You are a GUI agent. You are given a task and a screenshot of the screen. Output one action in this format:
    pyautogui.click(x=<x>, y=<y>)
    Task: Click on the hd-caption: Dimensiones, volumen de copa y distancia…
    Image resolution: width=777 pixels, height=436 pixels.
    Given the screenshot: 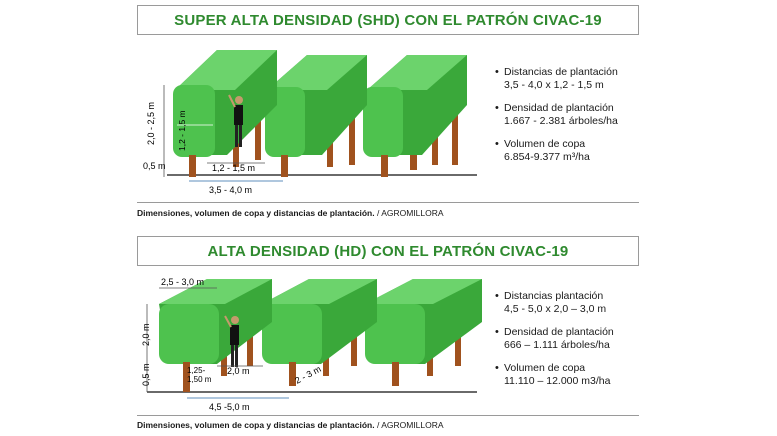 What is the action you would take?
    pyautogui.click(x=290, y=425)
    